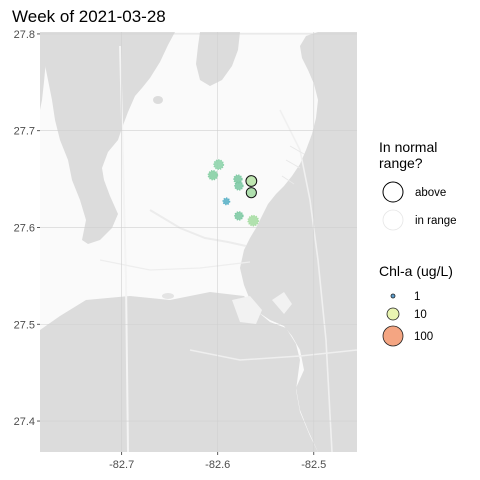  What do you see at coordinates (44, 71) in the screenshot?
I see `map-barrier-island` at bounding box center [44, 71].